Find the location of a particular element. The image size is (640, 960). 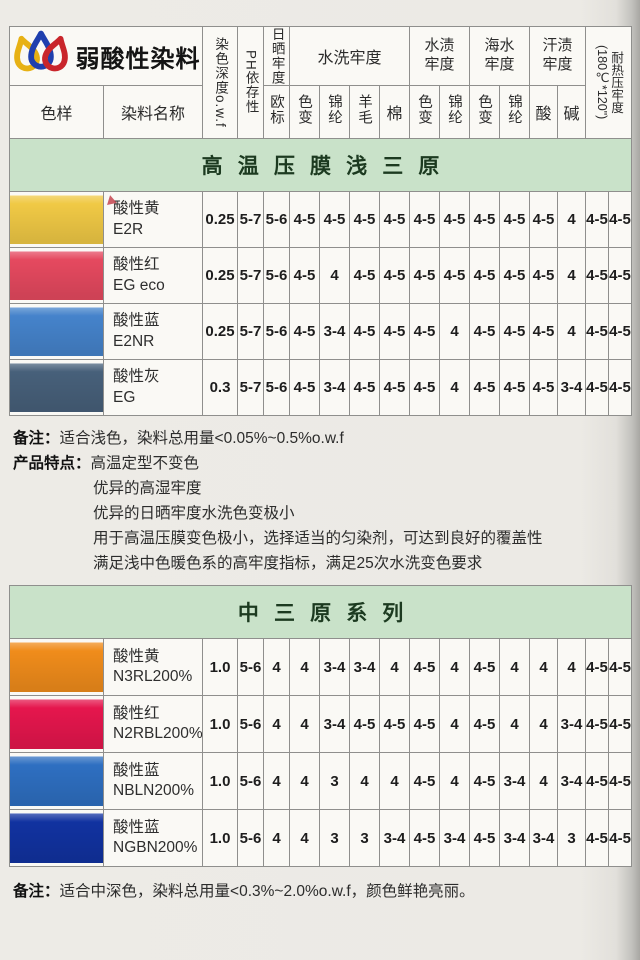

col-header-depth: 染色深度o.w.f is located at coordinates (220, 82).